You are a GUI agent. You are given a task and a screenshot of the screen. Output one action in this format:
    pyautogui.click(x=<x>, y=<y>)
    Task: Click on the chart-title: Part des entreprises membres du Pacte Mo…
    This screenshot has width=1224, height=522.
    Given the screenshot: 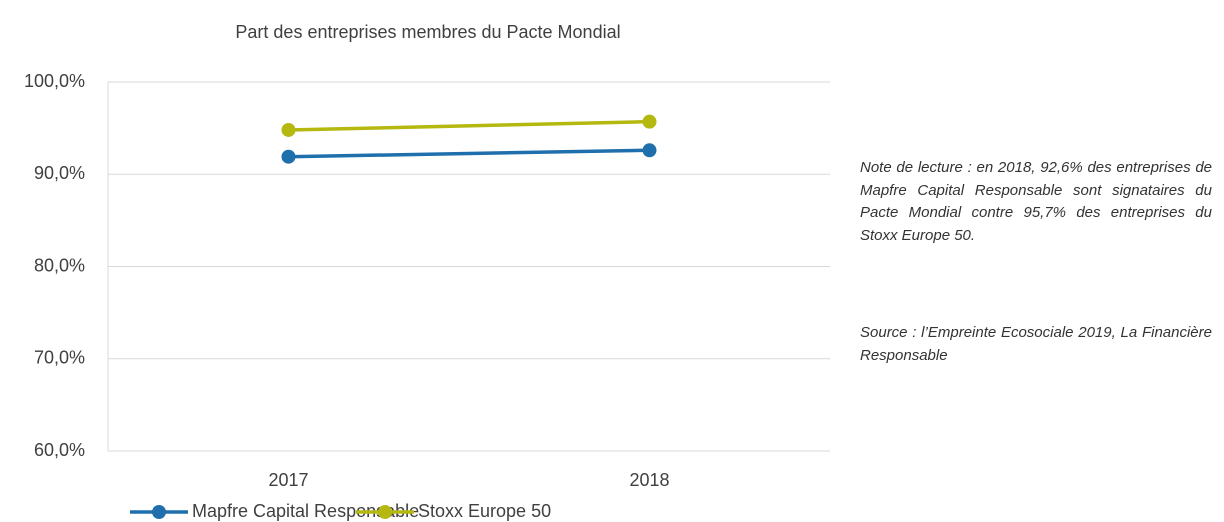 What is the action you would take?
    pyautogui.click(x=427, y=32)
    